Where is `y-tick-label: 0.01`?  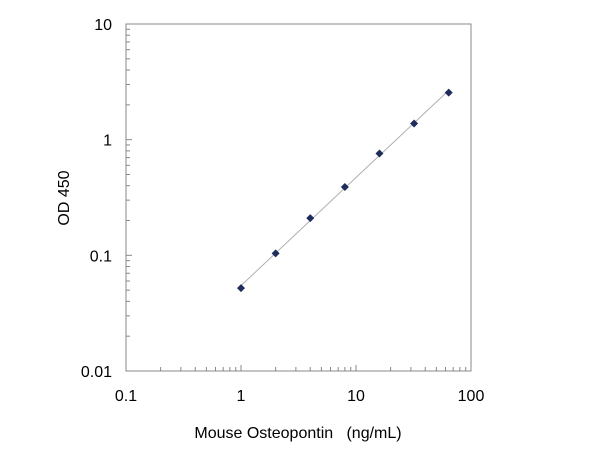
y-tick-label: 0.01 is located at coordinates (96, 372).